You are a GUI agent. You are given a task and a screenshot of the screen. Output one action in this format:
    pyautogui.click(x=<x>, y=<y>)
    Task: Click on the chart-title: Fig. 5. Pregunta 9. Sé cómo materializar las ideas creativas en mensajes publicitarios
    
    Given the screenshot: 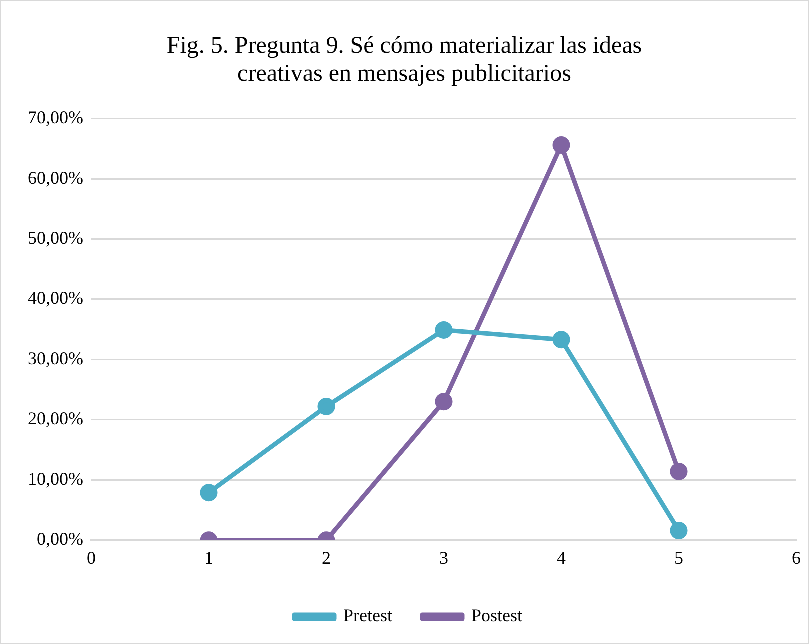 What is the action you would take?
    pyautogui.click(x=405, y=60)
    